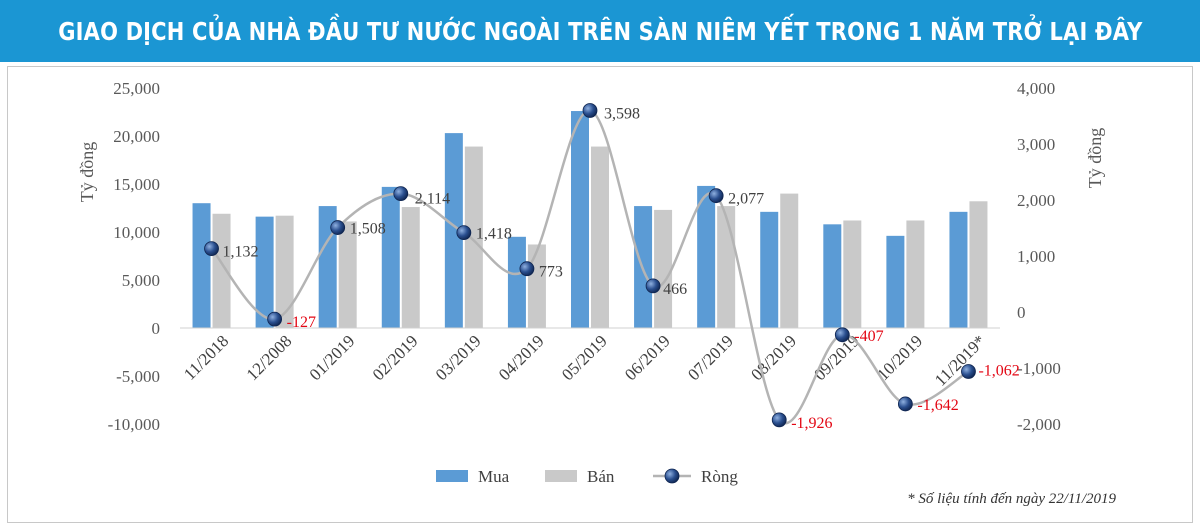 The width and height of the screenshot is (1200, 529). What do you see at coordinates (746, 199) in the screenshot?
I see `data-label-rong: 2,077` at bounding box center [746, 199].